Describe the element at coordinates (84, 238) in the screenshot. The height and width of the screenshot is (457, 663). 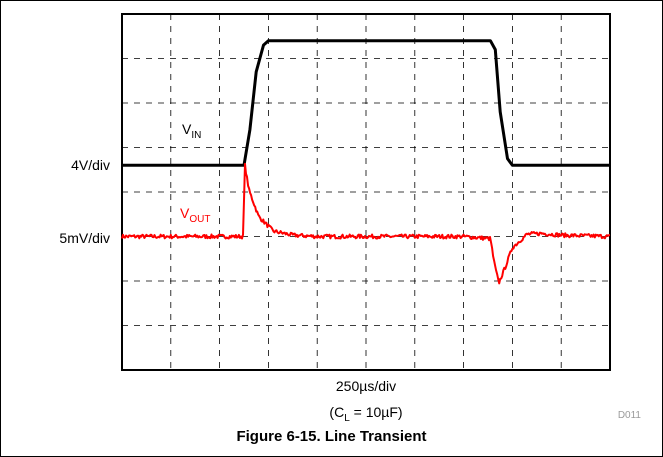
I see `vout-scale-label: 5mV/div` at that location.